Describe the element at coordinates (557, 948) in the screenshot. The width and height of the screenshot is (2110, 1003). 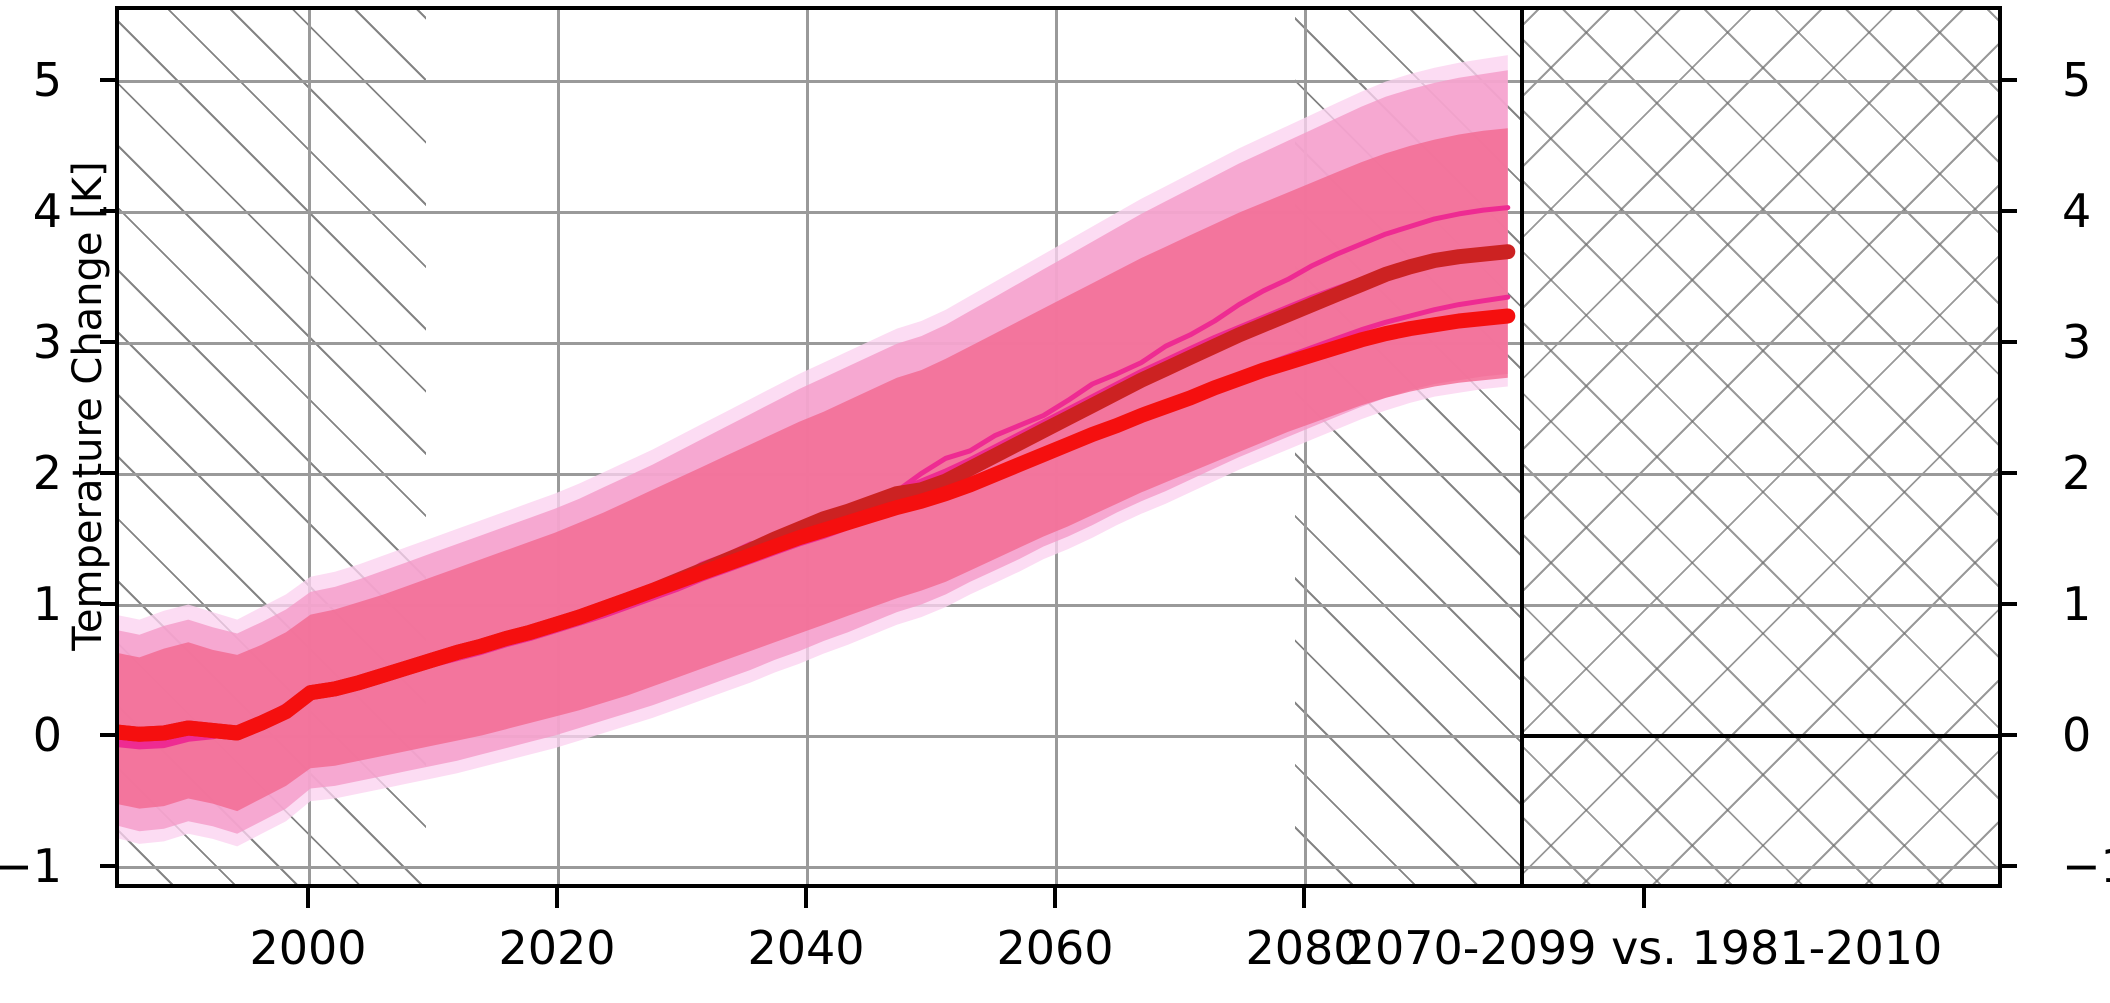
I see `x-tick-2020: 2020` at that location.